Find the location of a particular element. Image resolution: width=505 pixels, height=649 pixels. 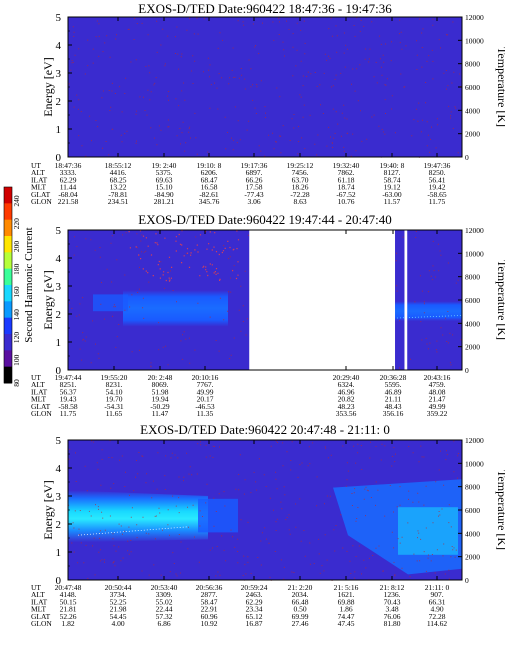

ephemeris-cell: 48.43 is located at coordinates (393, 406).